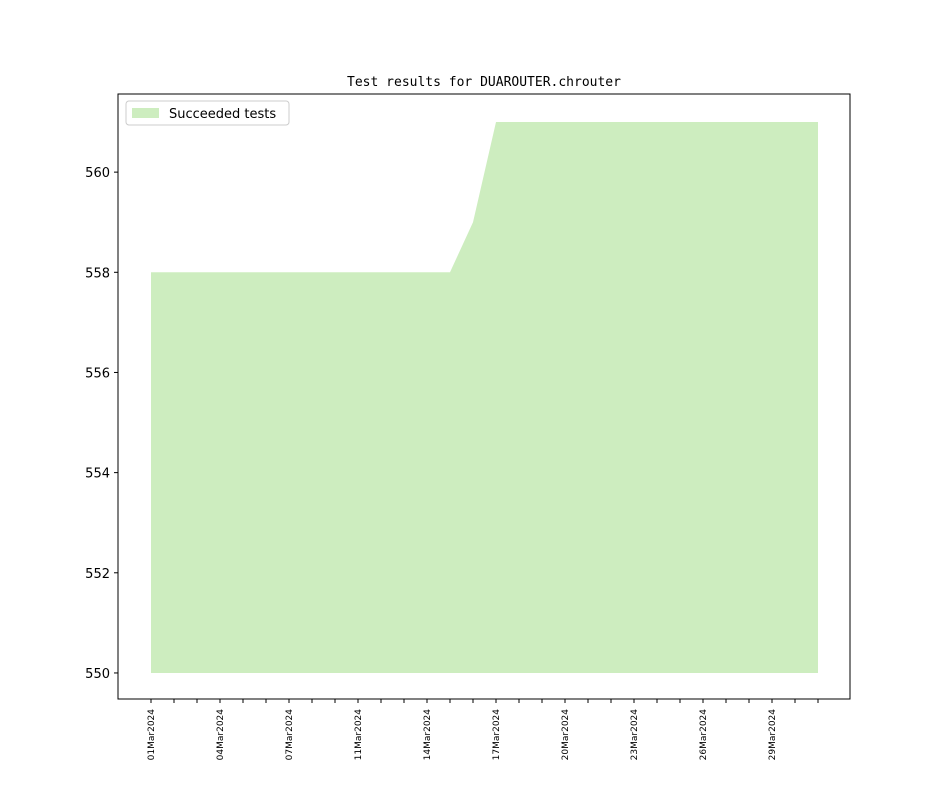 The image size is (944, 787). What do you see at coordinates (152, 735) in the screenshot?
I see `x-tick-label: 01Mar2024` at bounding box center [152, 735].